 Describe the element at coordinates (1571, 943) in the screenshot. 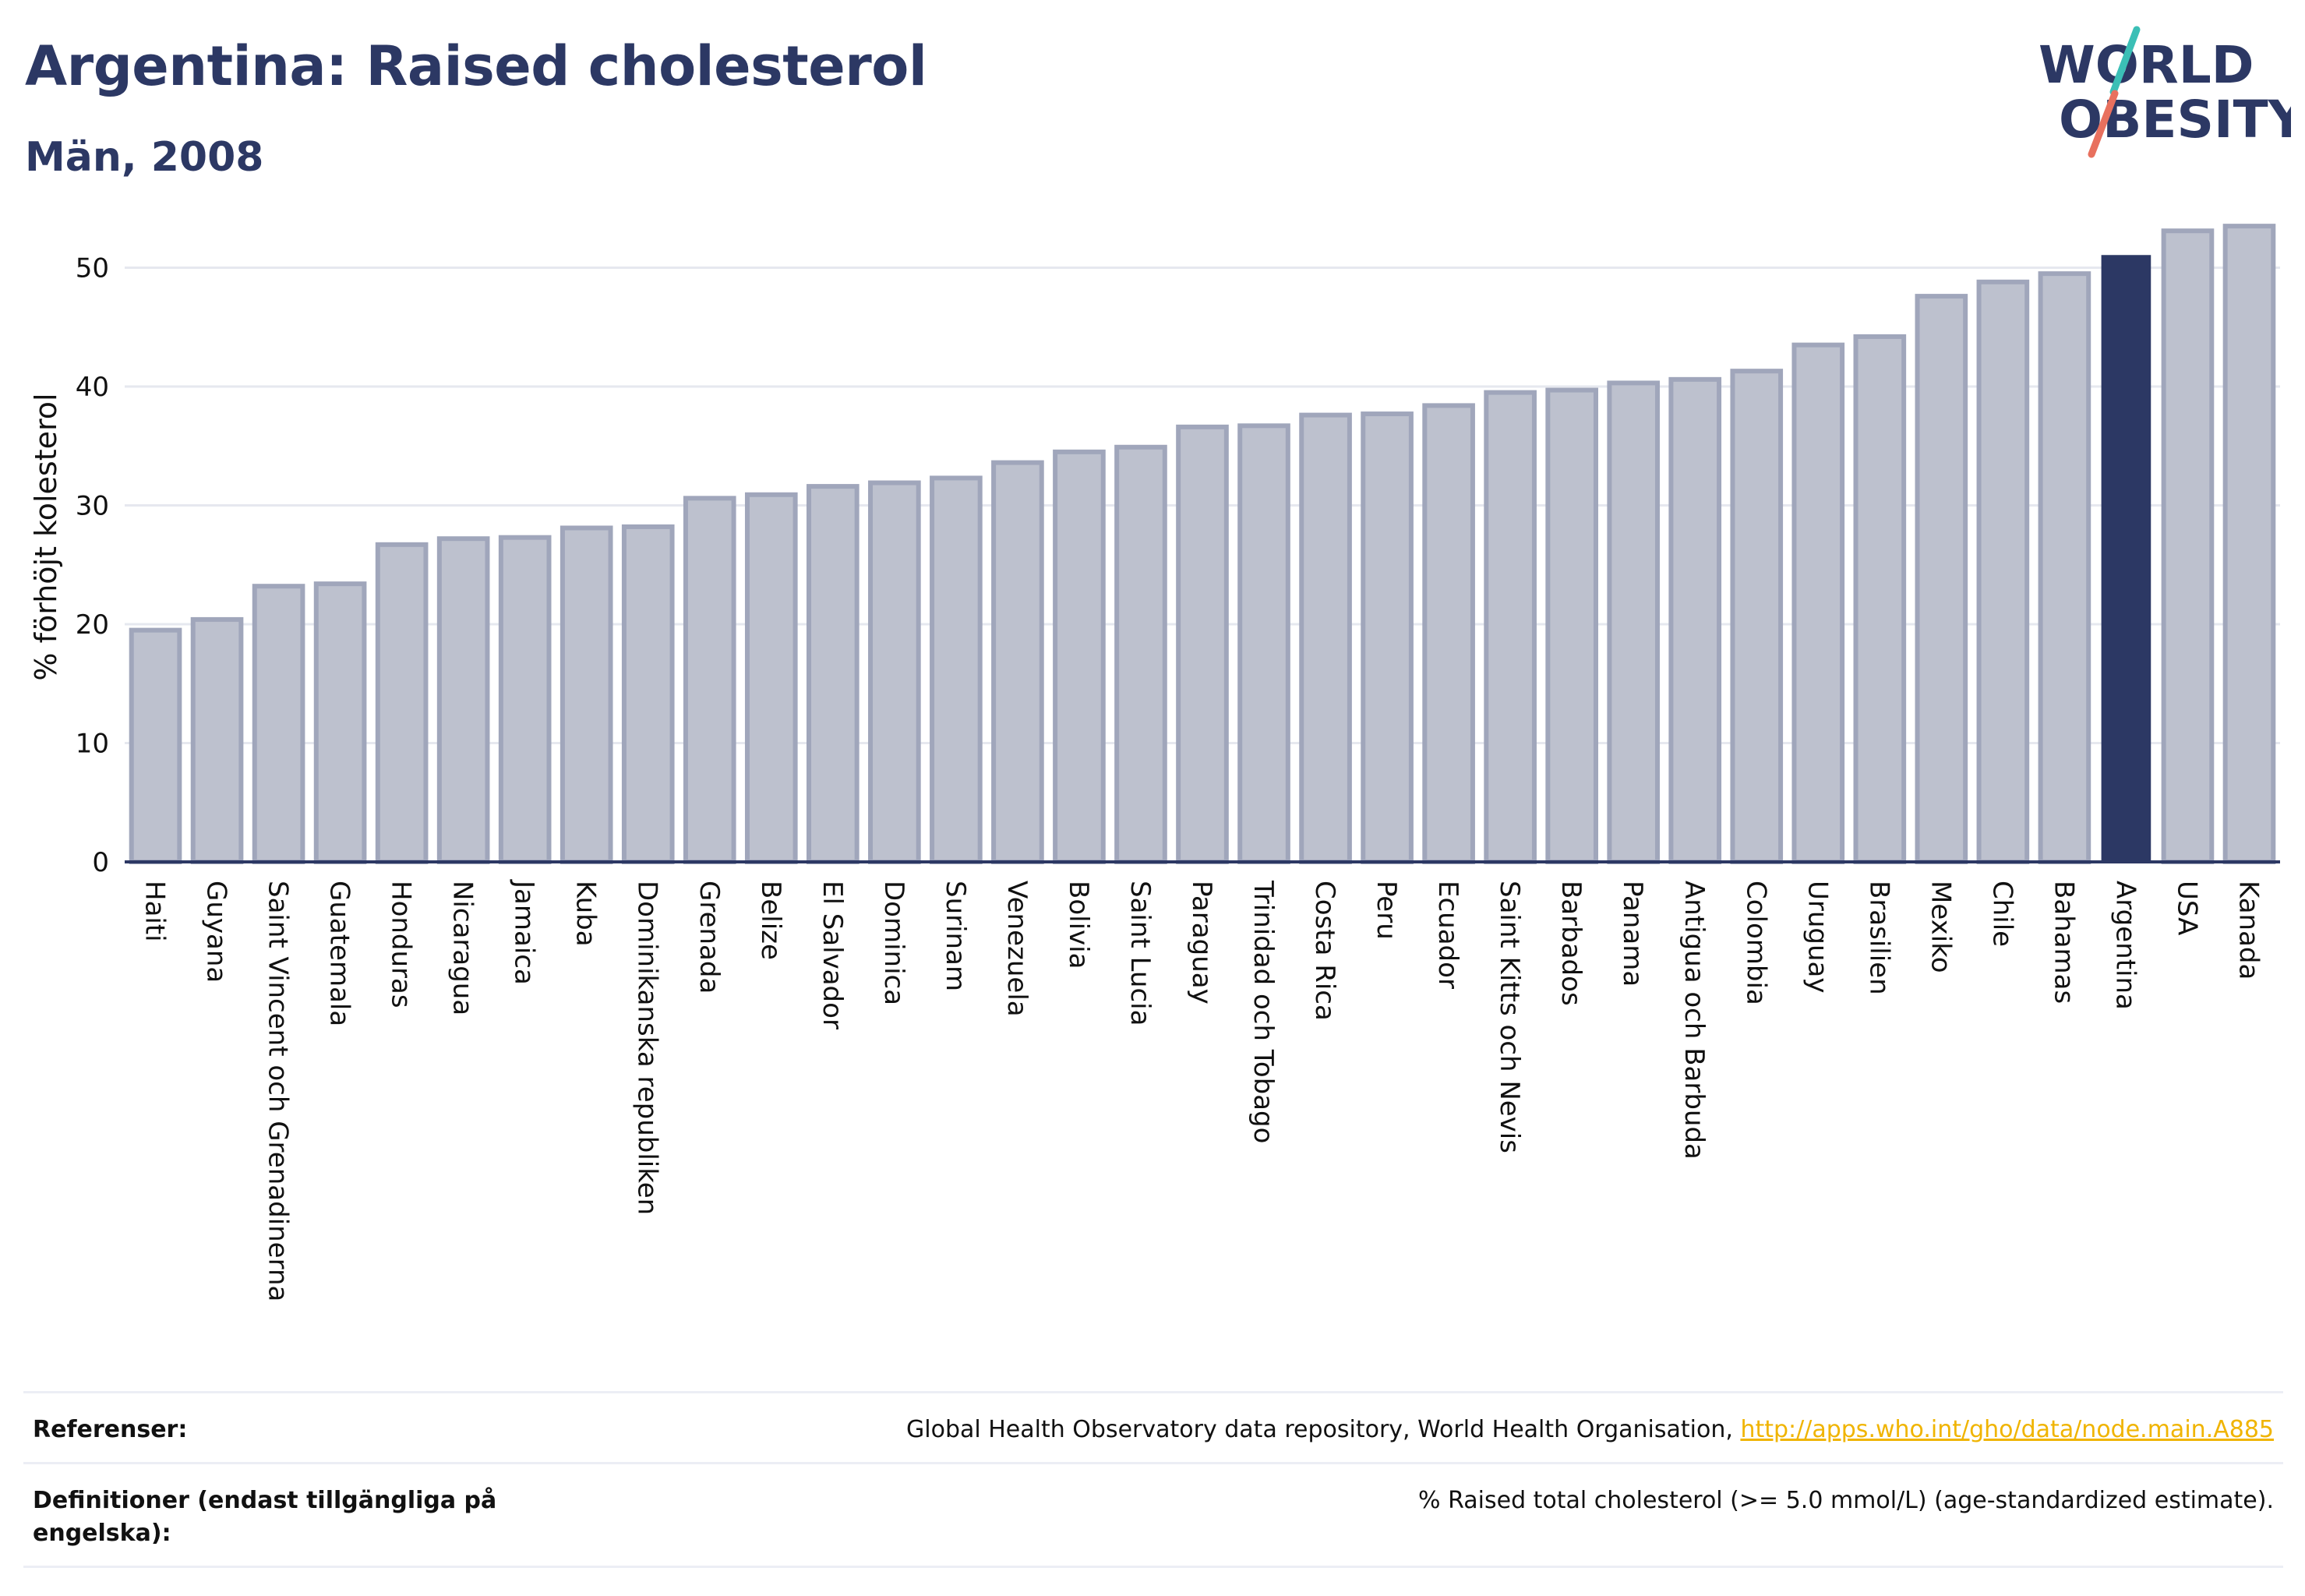

I see `x-tick-label: Barbados` at that location.